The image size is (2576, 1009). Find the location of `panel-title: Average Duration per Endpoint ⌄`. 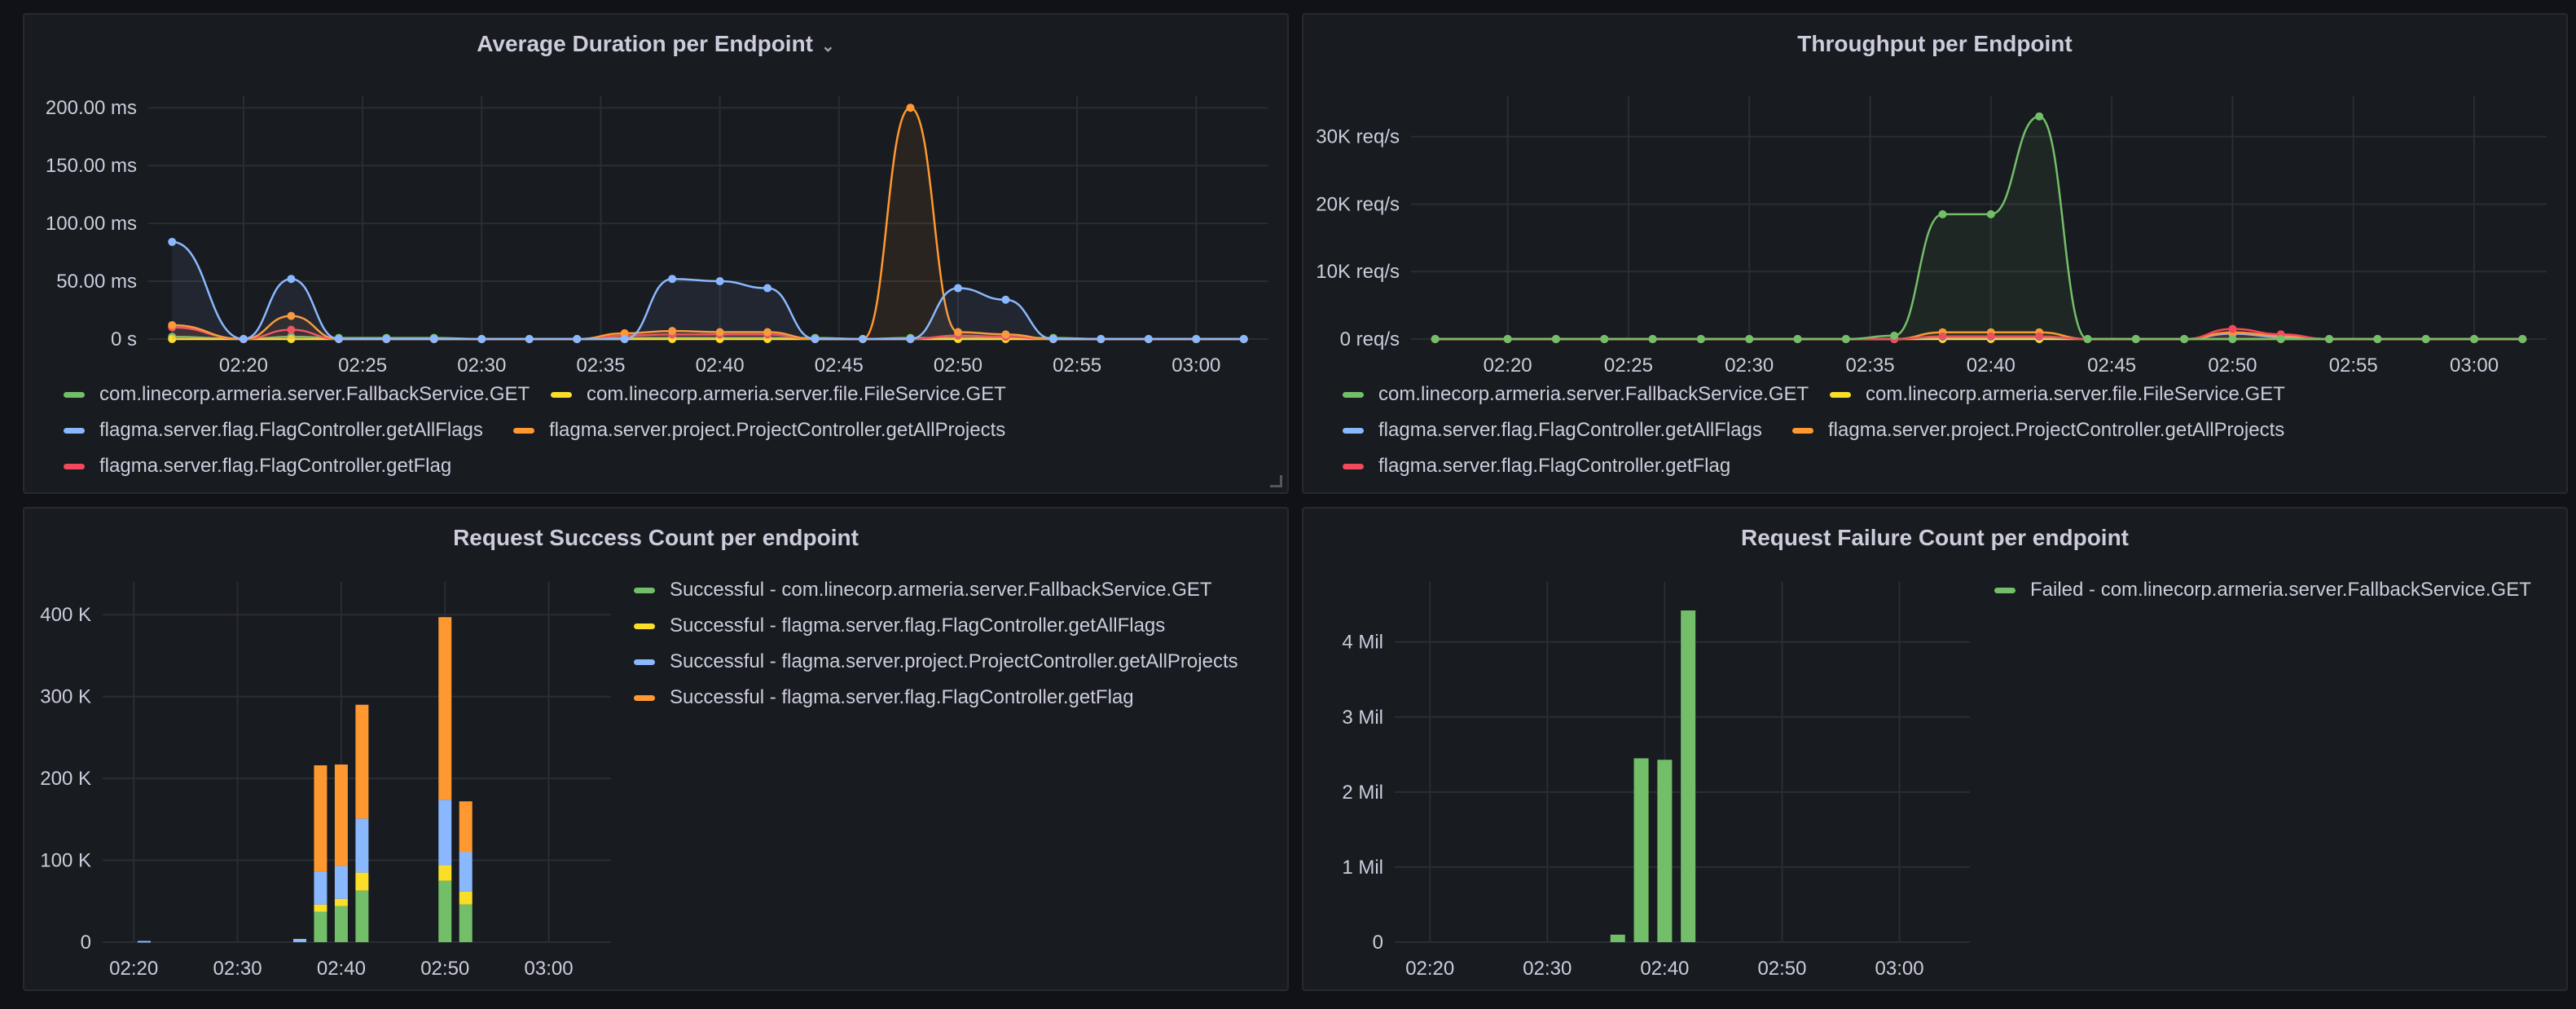

panel-title: Average Duration per Endpoint ⌄ is located at coordinates (655, 44).